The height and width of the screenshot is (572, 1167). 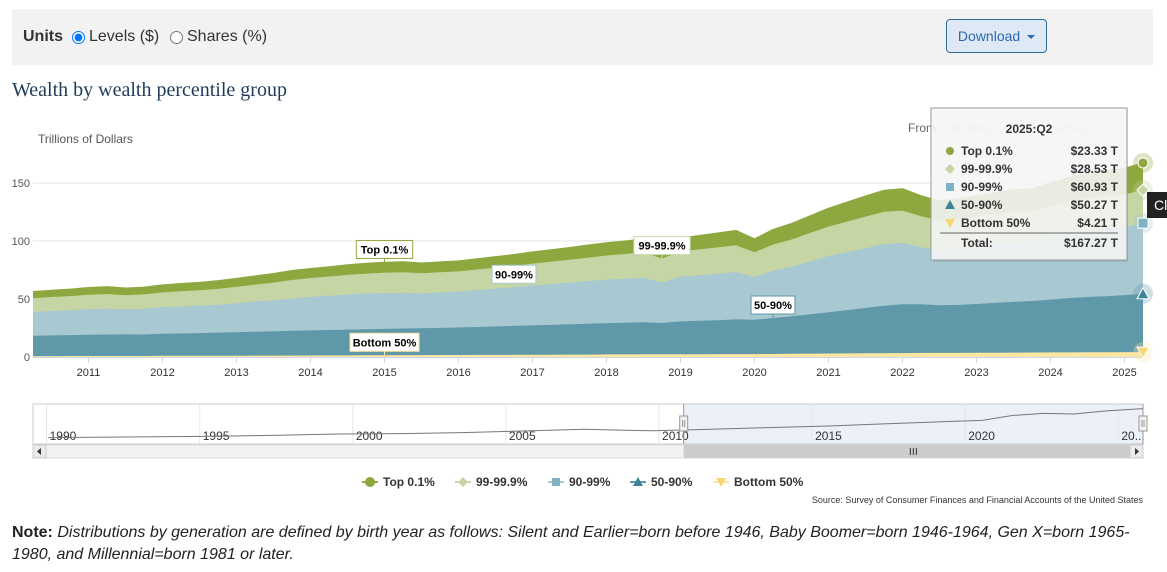 What do you see at coordinates (588, 451) in the screenshot?
I see `navigator-scrollbar` at bounding box center [588, 451].